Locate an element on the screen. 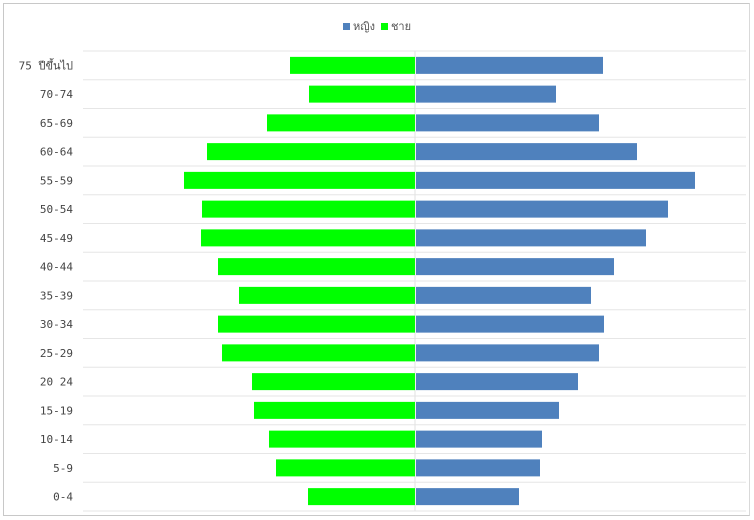 The width and height of the screenshot is (754, 520). category-label: 40-44 is located at coordinates (56, 267).